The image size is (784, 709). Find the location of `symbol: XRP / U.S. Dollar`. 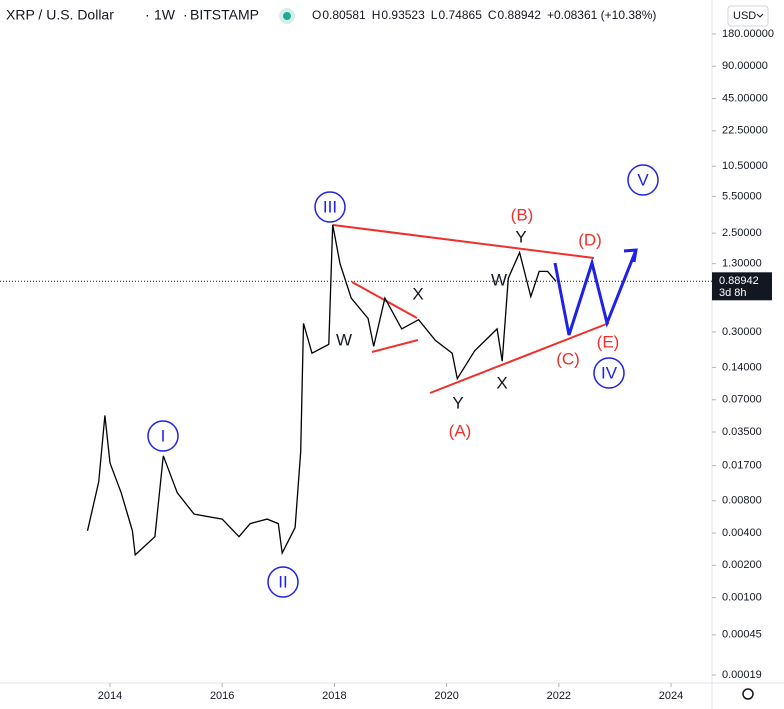

symbol: XRP / U.S. Dollar is located at coordinates (60, 15).